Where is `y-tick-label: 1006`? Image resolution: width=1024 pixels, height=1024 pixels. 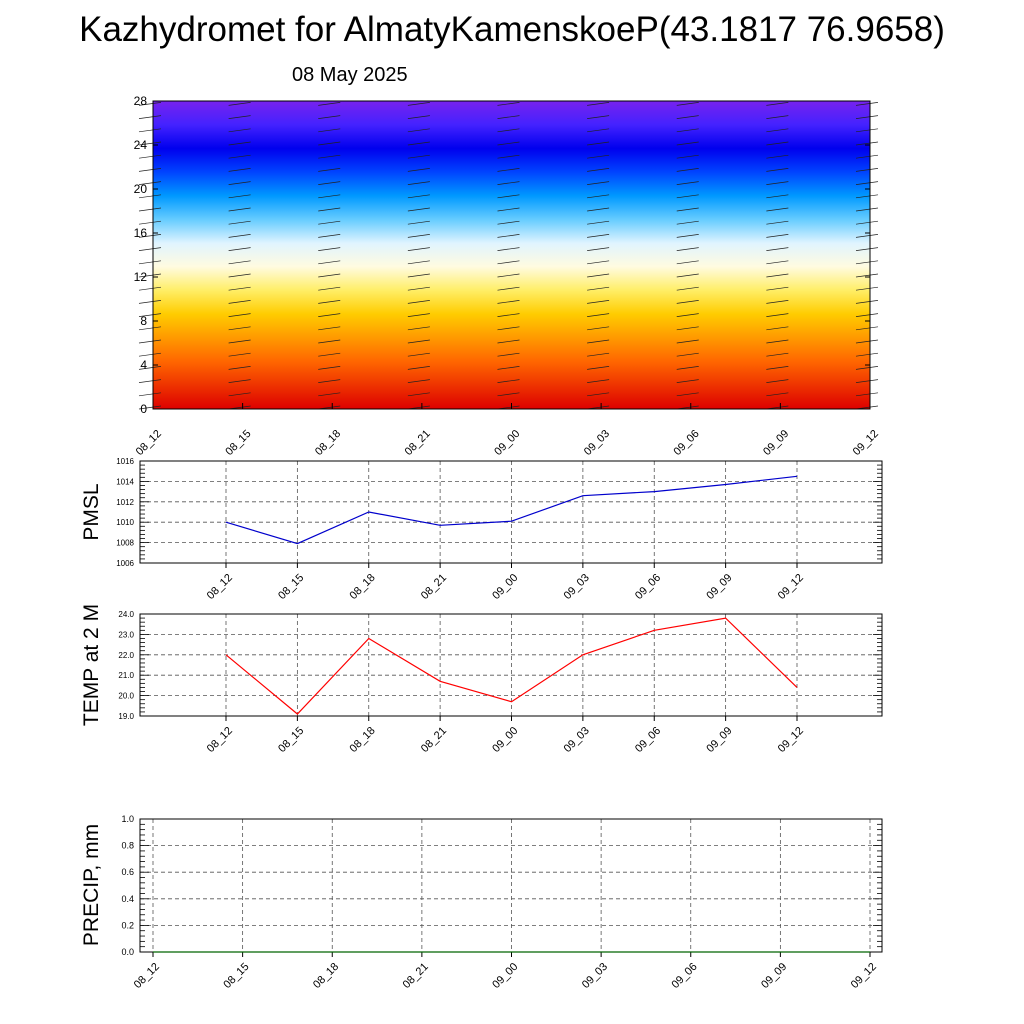
y-tick-label: 1006 is located at coordinates (125, 563).